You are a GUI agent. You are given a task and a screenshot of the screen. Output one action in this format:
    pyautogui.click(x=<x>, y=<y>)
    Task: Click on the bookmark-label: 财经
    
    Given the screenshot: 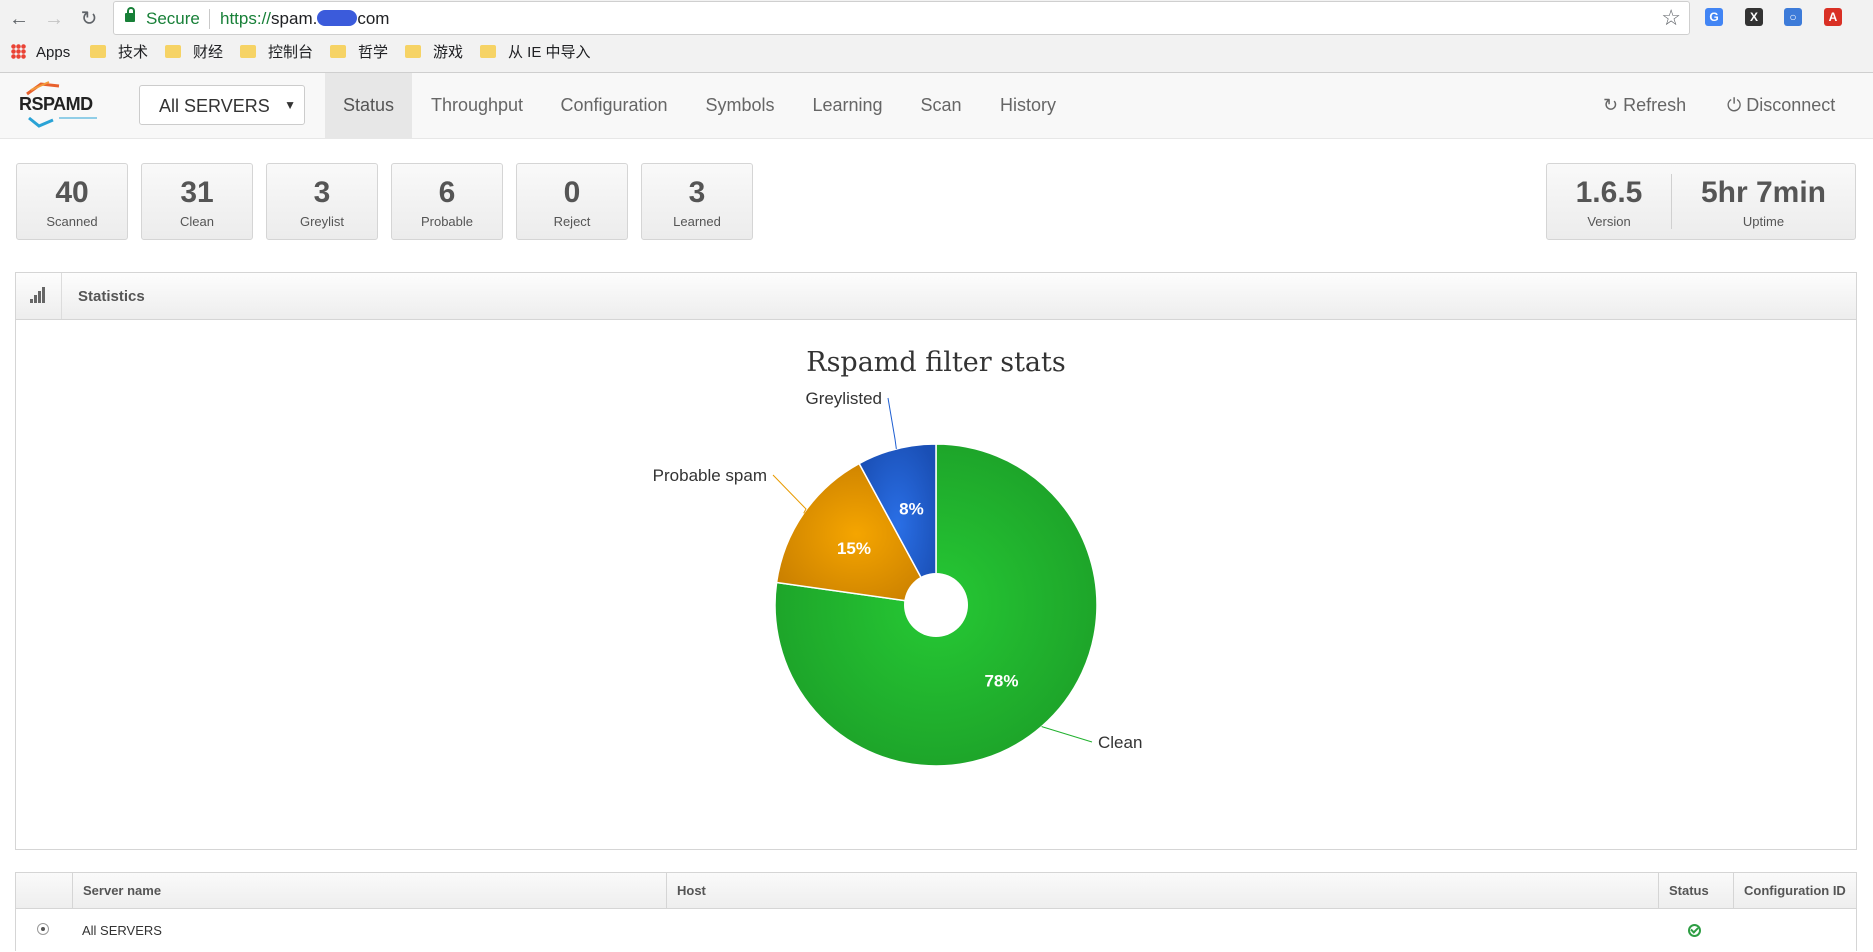 What is the action you would take?
    pyautogui.click(x=208, y=52)
    